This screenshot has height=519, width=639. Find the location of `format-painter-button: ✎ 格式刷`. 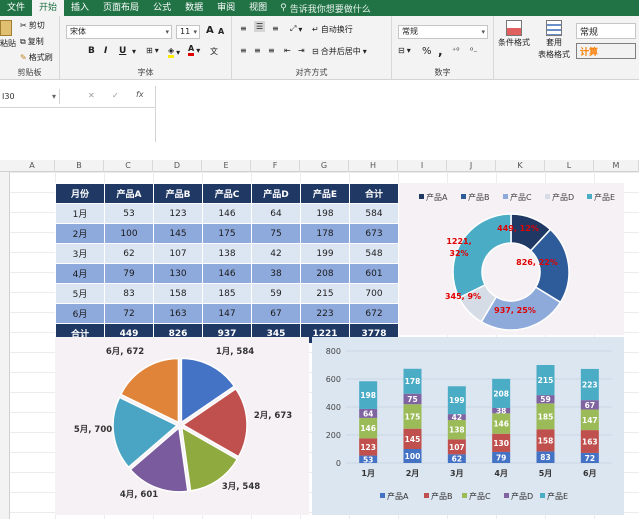

format-painter-button: ✎ 格式刷 is located at coordinates (36, 57).